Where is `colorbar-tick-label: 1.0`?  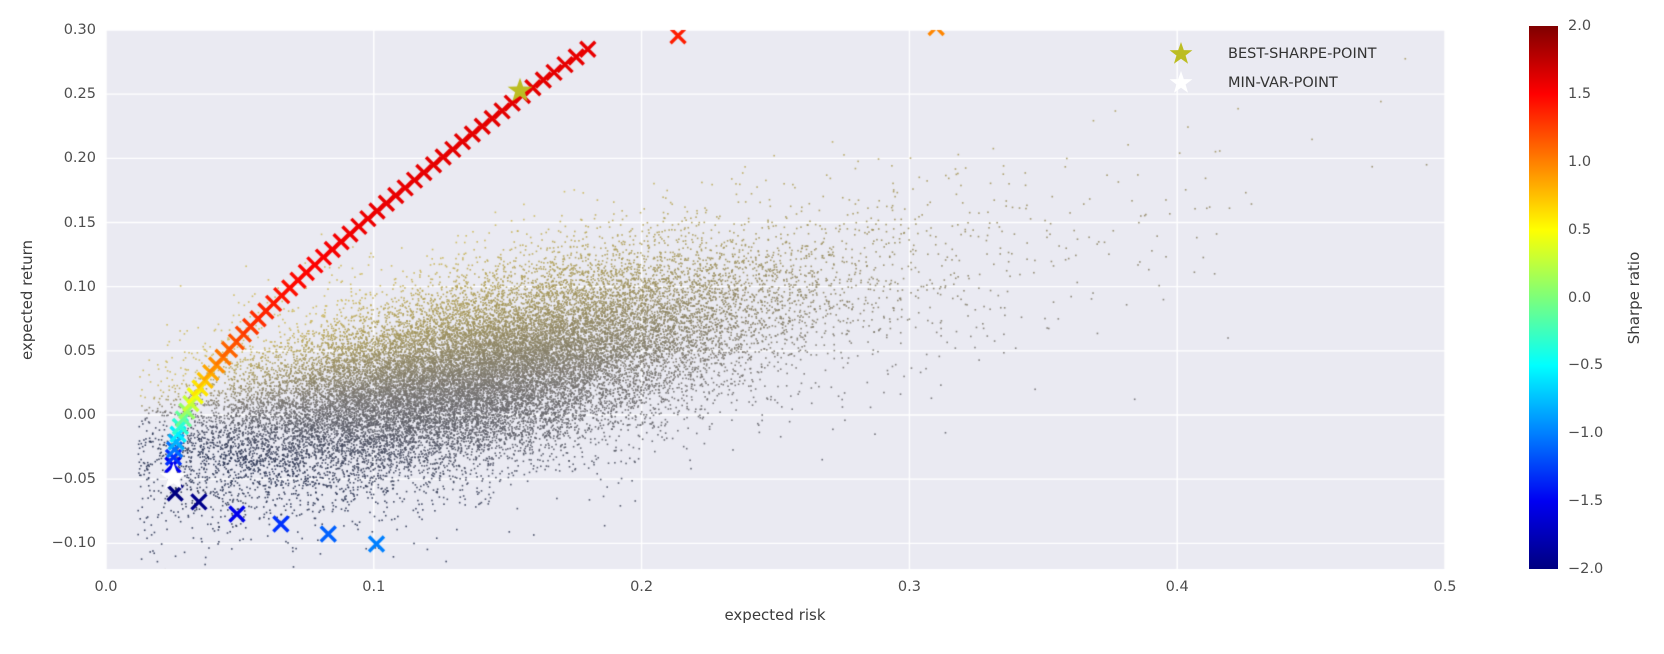
colorbar-tick-label: 1.0 is located at coordinates (1580, 161).